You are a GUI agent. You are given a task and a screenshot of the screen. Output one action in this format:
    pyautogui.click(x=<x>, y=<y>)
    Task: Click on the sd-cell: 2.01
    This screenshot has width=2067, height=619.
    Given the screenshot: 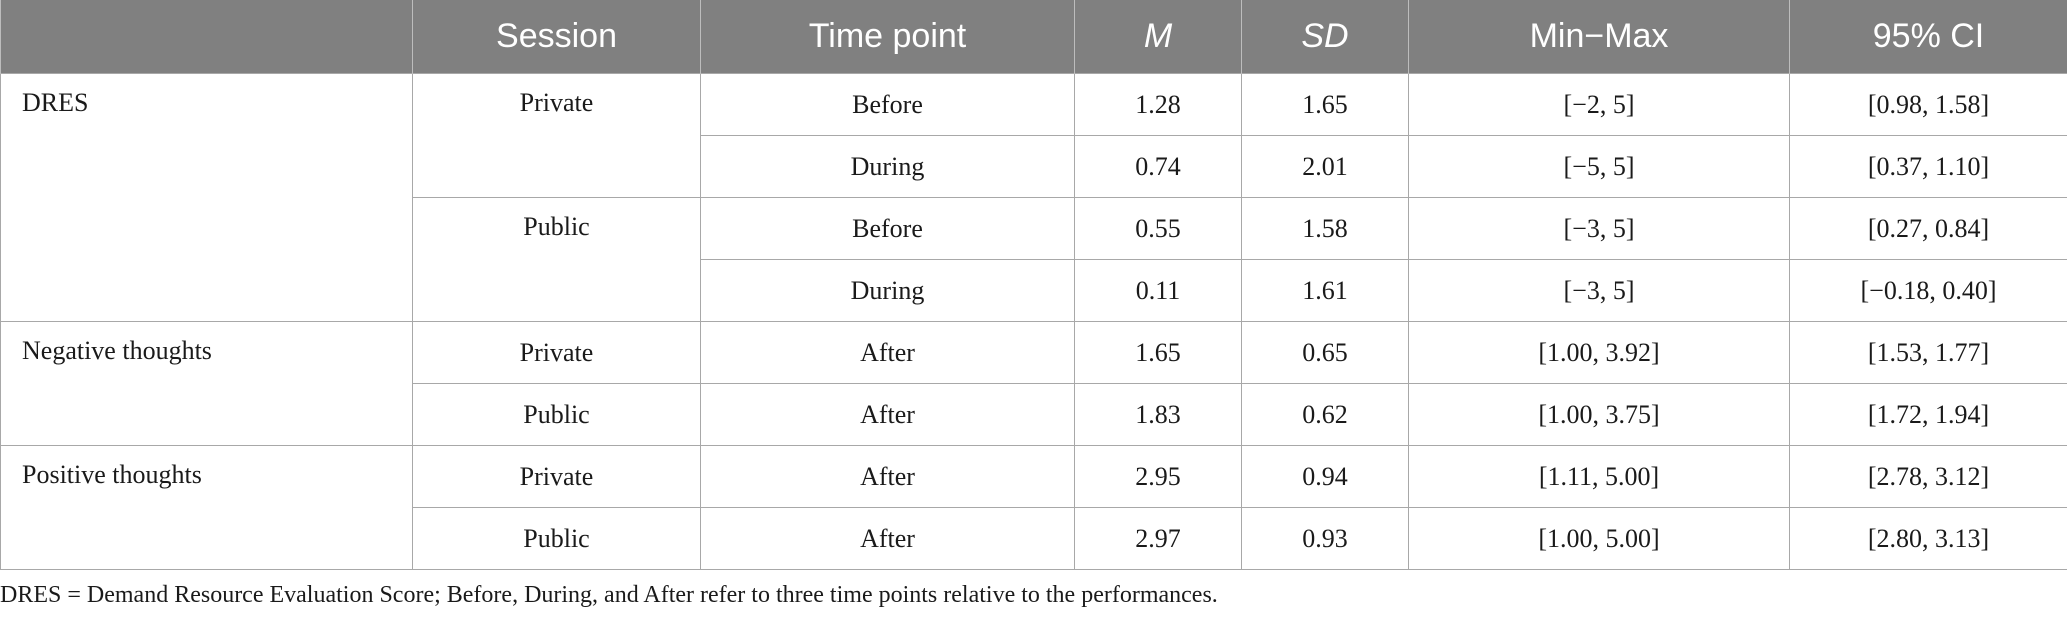 What is the action you would take?
    pyautogui.click(x=1325, y=166)
    